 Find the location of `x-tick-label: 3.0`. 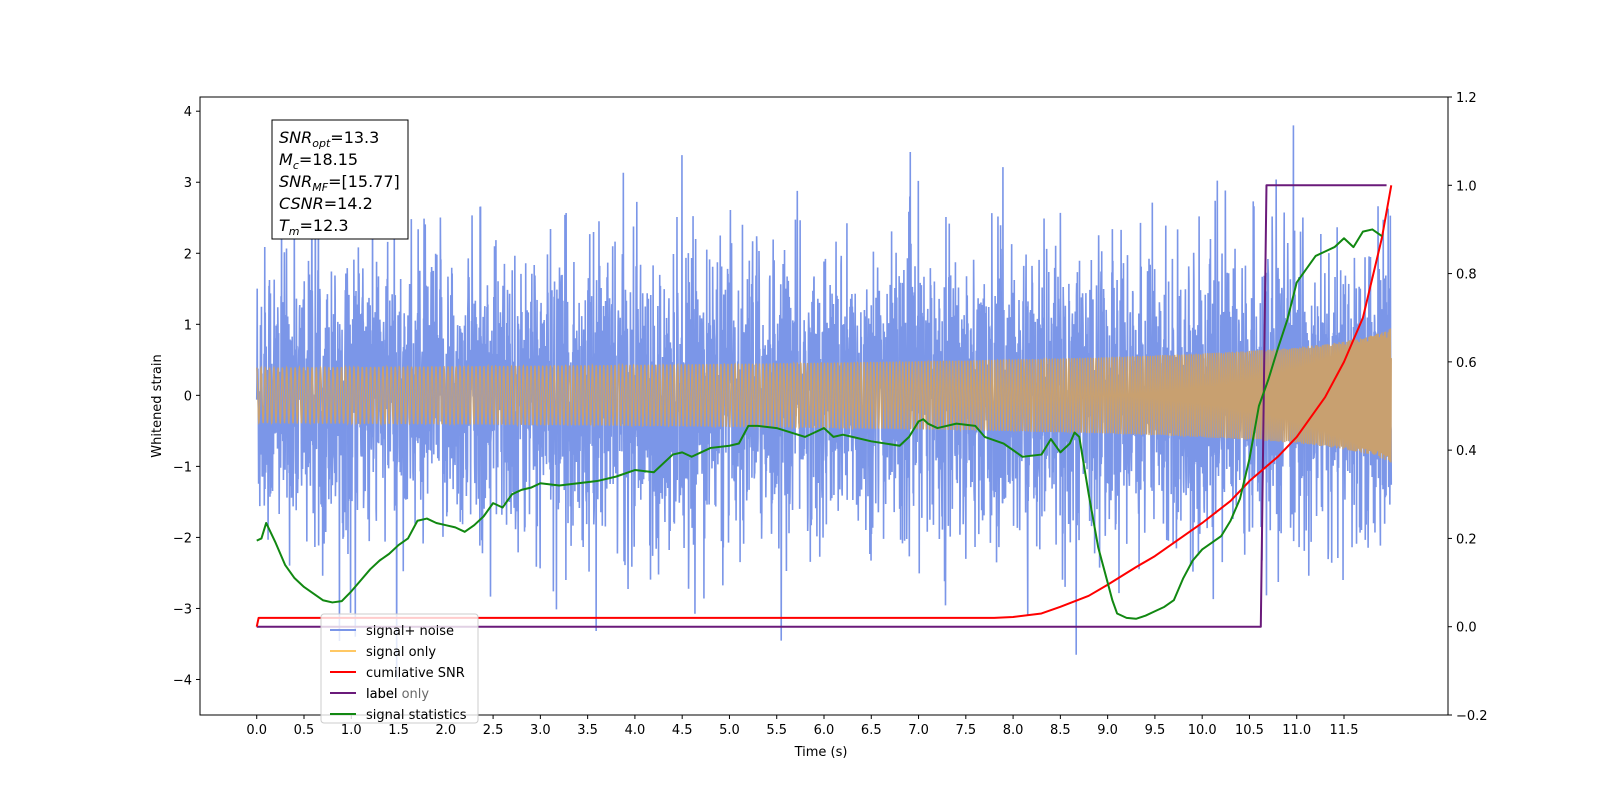

x-tick-label: 3.0 is located at coordinates (540, 730).